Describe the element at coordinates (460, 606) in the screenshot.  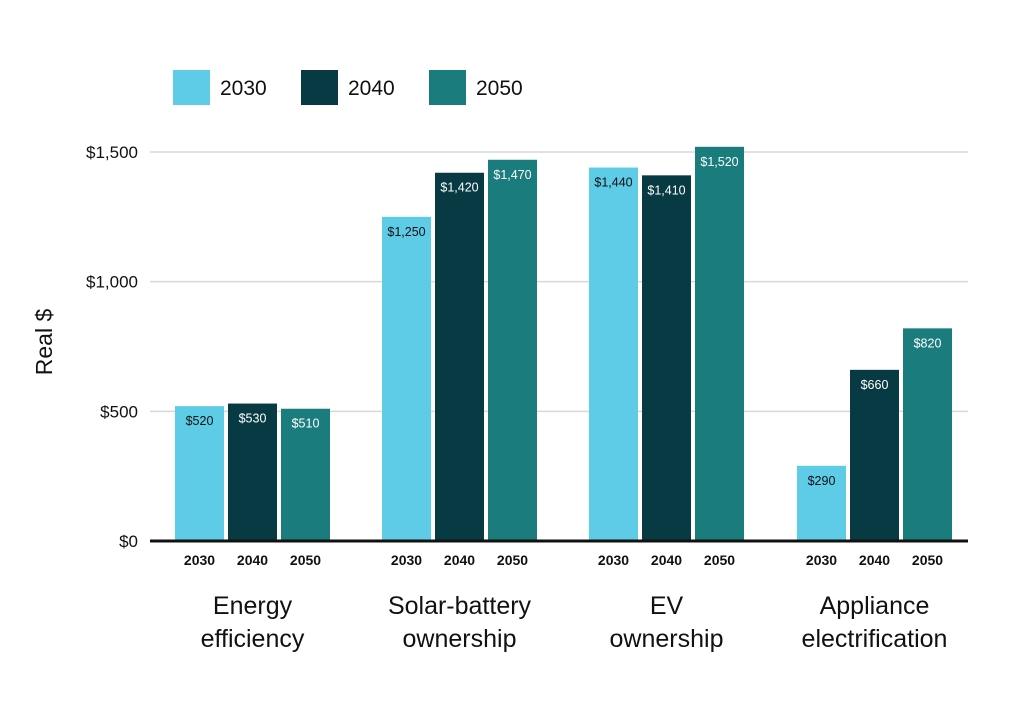
I see `x-category-label: Solar-battery` at that location.